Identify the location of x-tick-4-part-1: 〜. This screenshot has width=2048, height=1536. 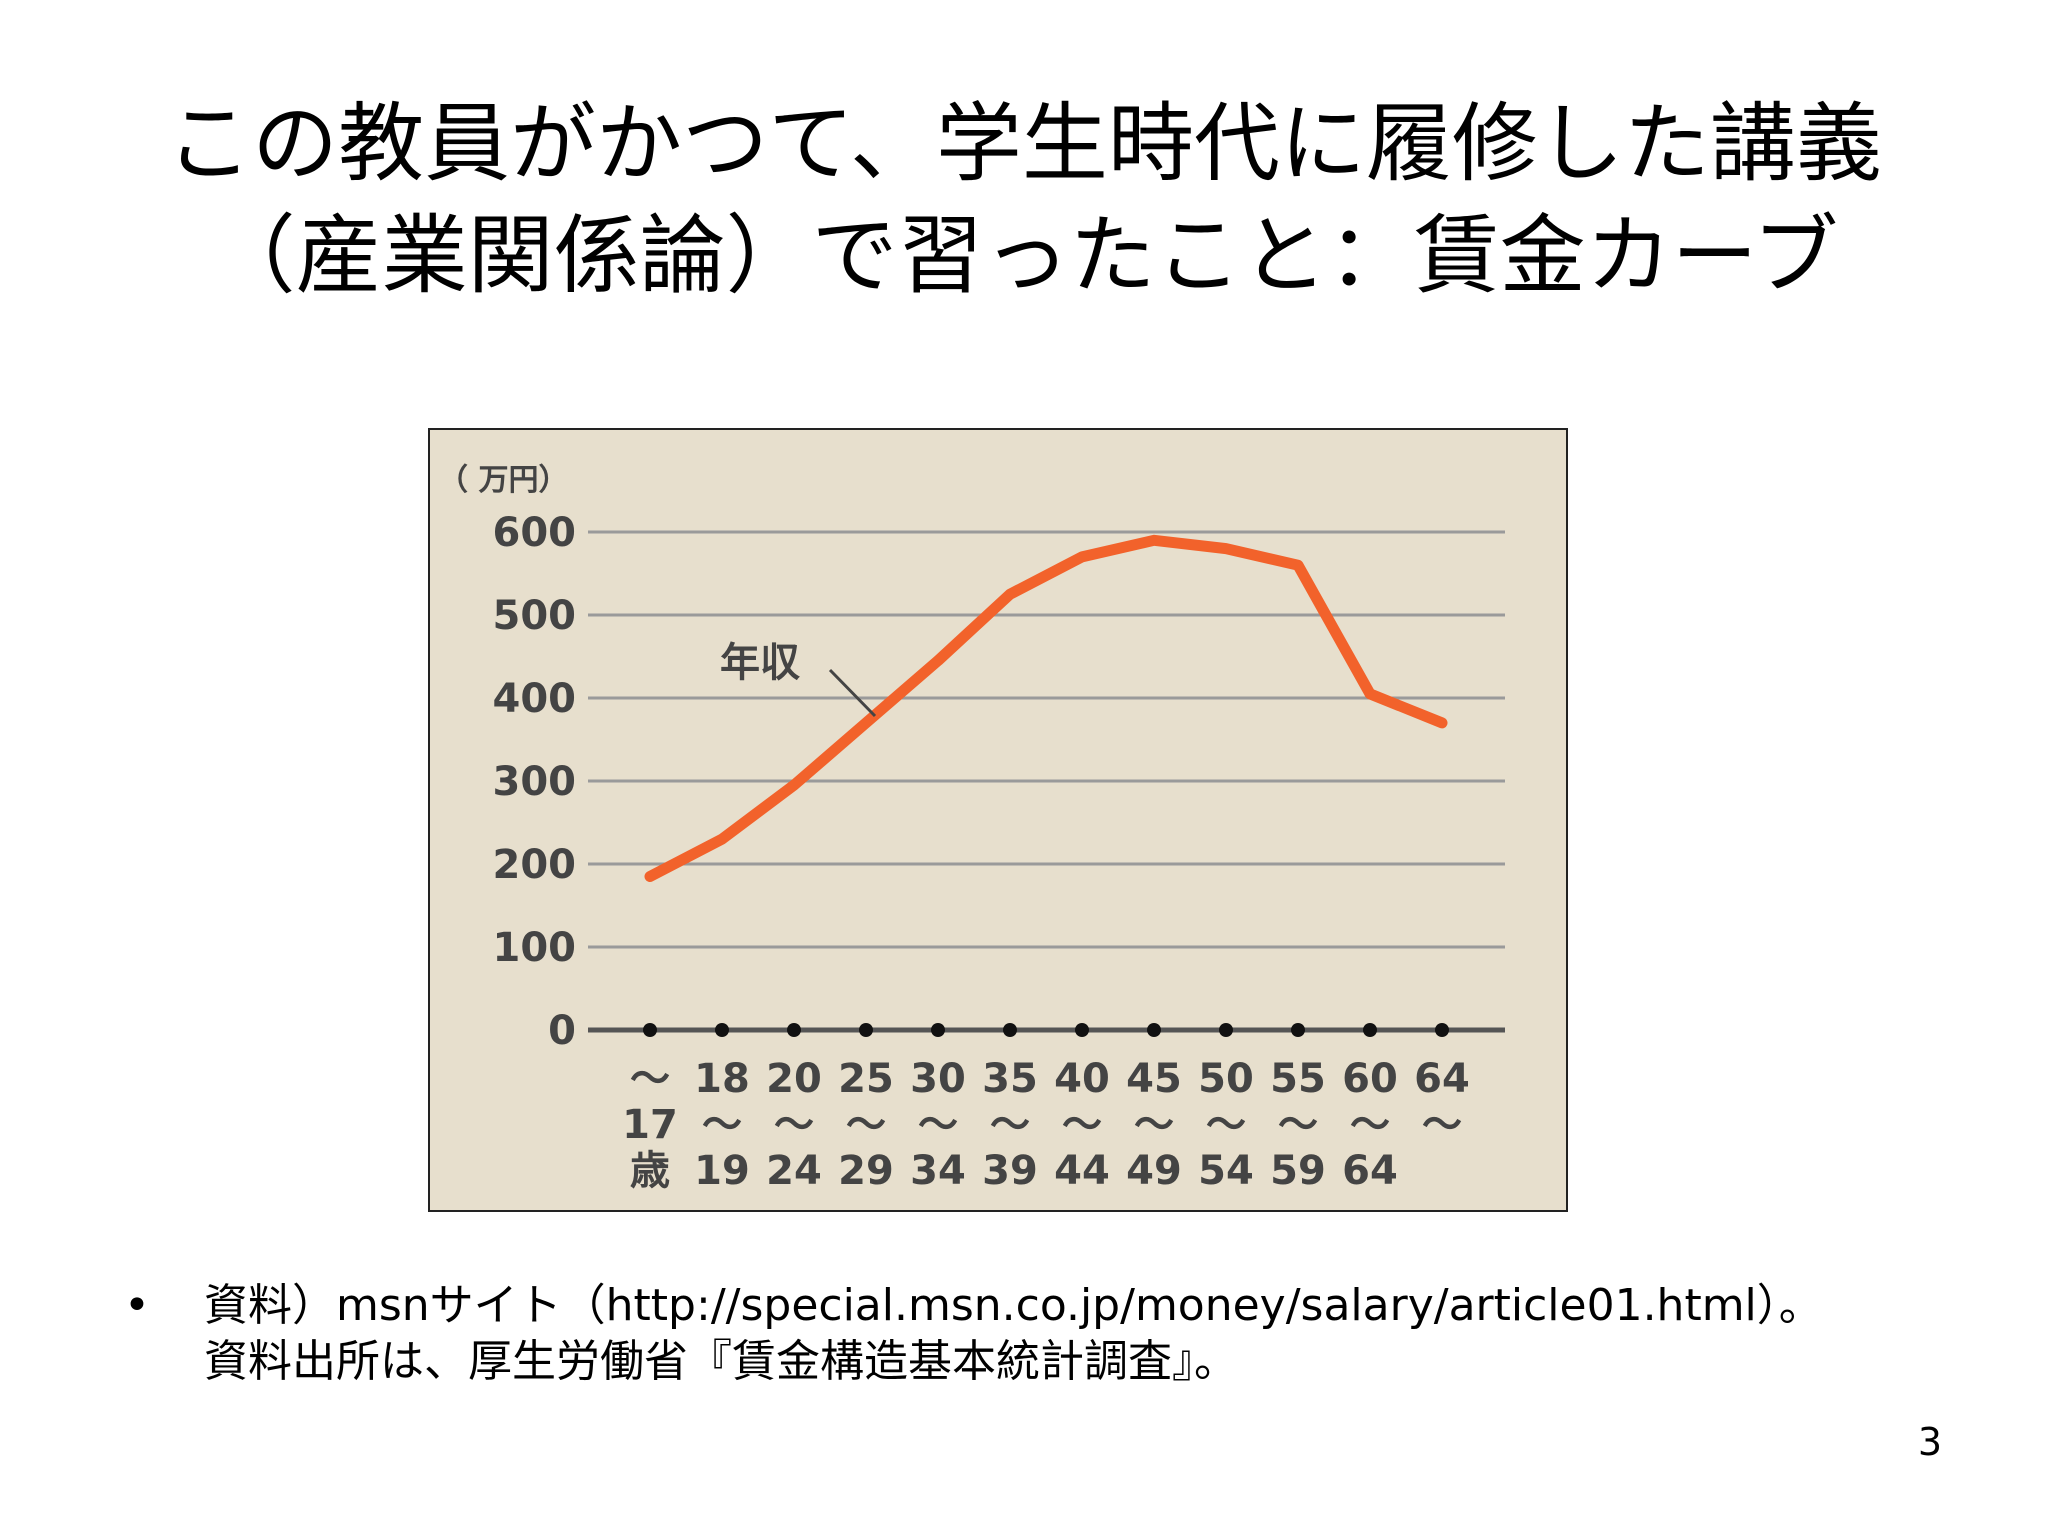
(938, 1125).